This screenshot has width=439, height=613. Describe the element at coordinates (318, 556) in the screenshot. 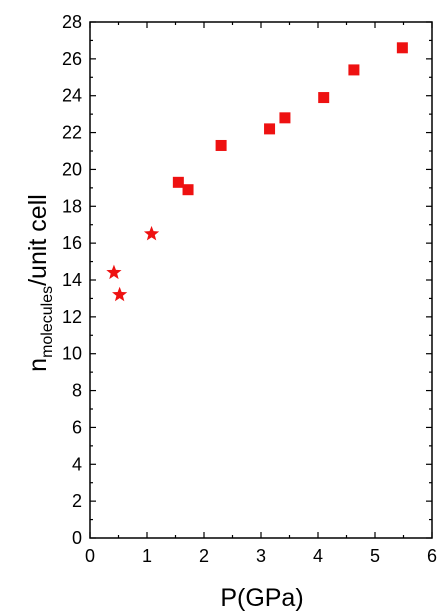

I see `x-tick-label: 4` at that location.